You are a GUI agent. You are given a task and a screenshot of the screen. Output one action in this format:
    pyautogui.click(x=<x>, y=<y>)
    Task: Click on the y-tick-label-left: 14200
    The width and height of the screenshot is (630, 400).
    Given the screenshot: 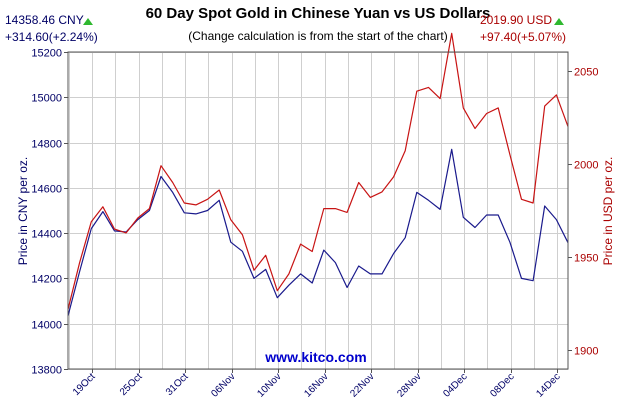 What is the action you would take?
    pyautogui.click(x=46, y=280)
    